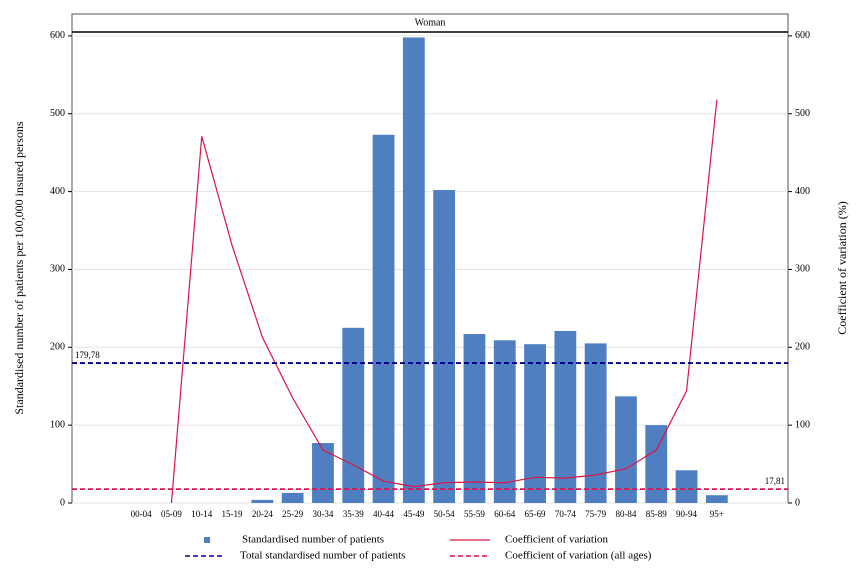 The width and height of the screenshot is (864, 581). Describe the element at coordinates (383, 514) in the screenshot. I see `x-tick-label: 40-44` at that location.